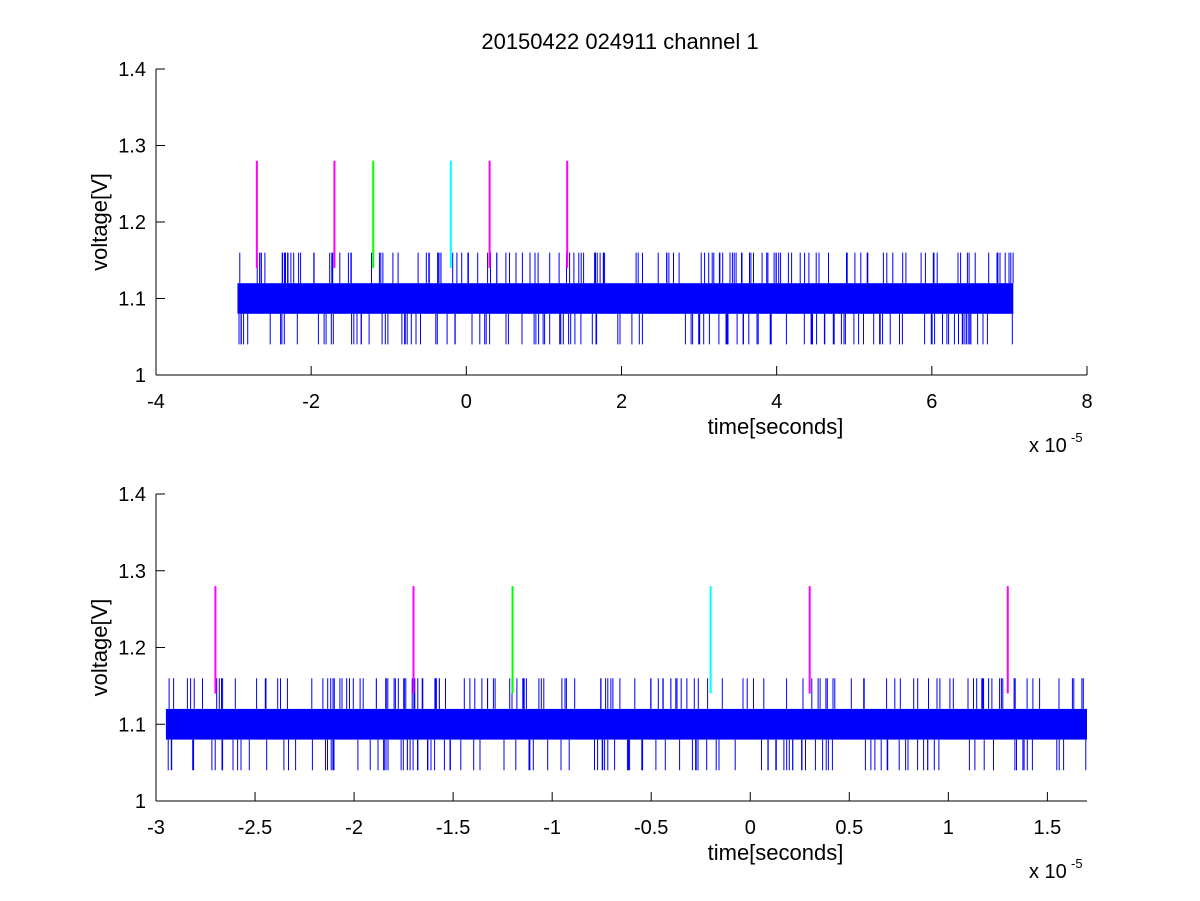 The height and width of the screenshot is (901, 1200). Describe the element at coordinates (156, 828) in the screenshot. I see `x-tick-label: -3` at that location.